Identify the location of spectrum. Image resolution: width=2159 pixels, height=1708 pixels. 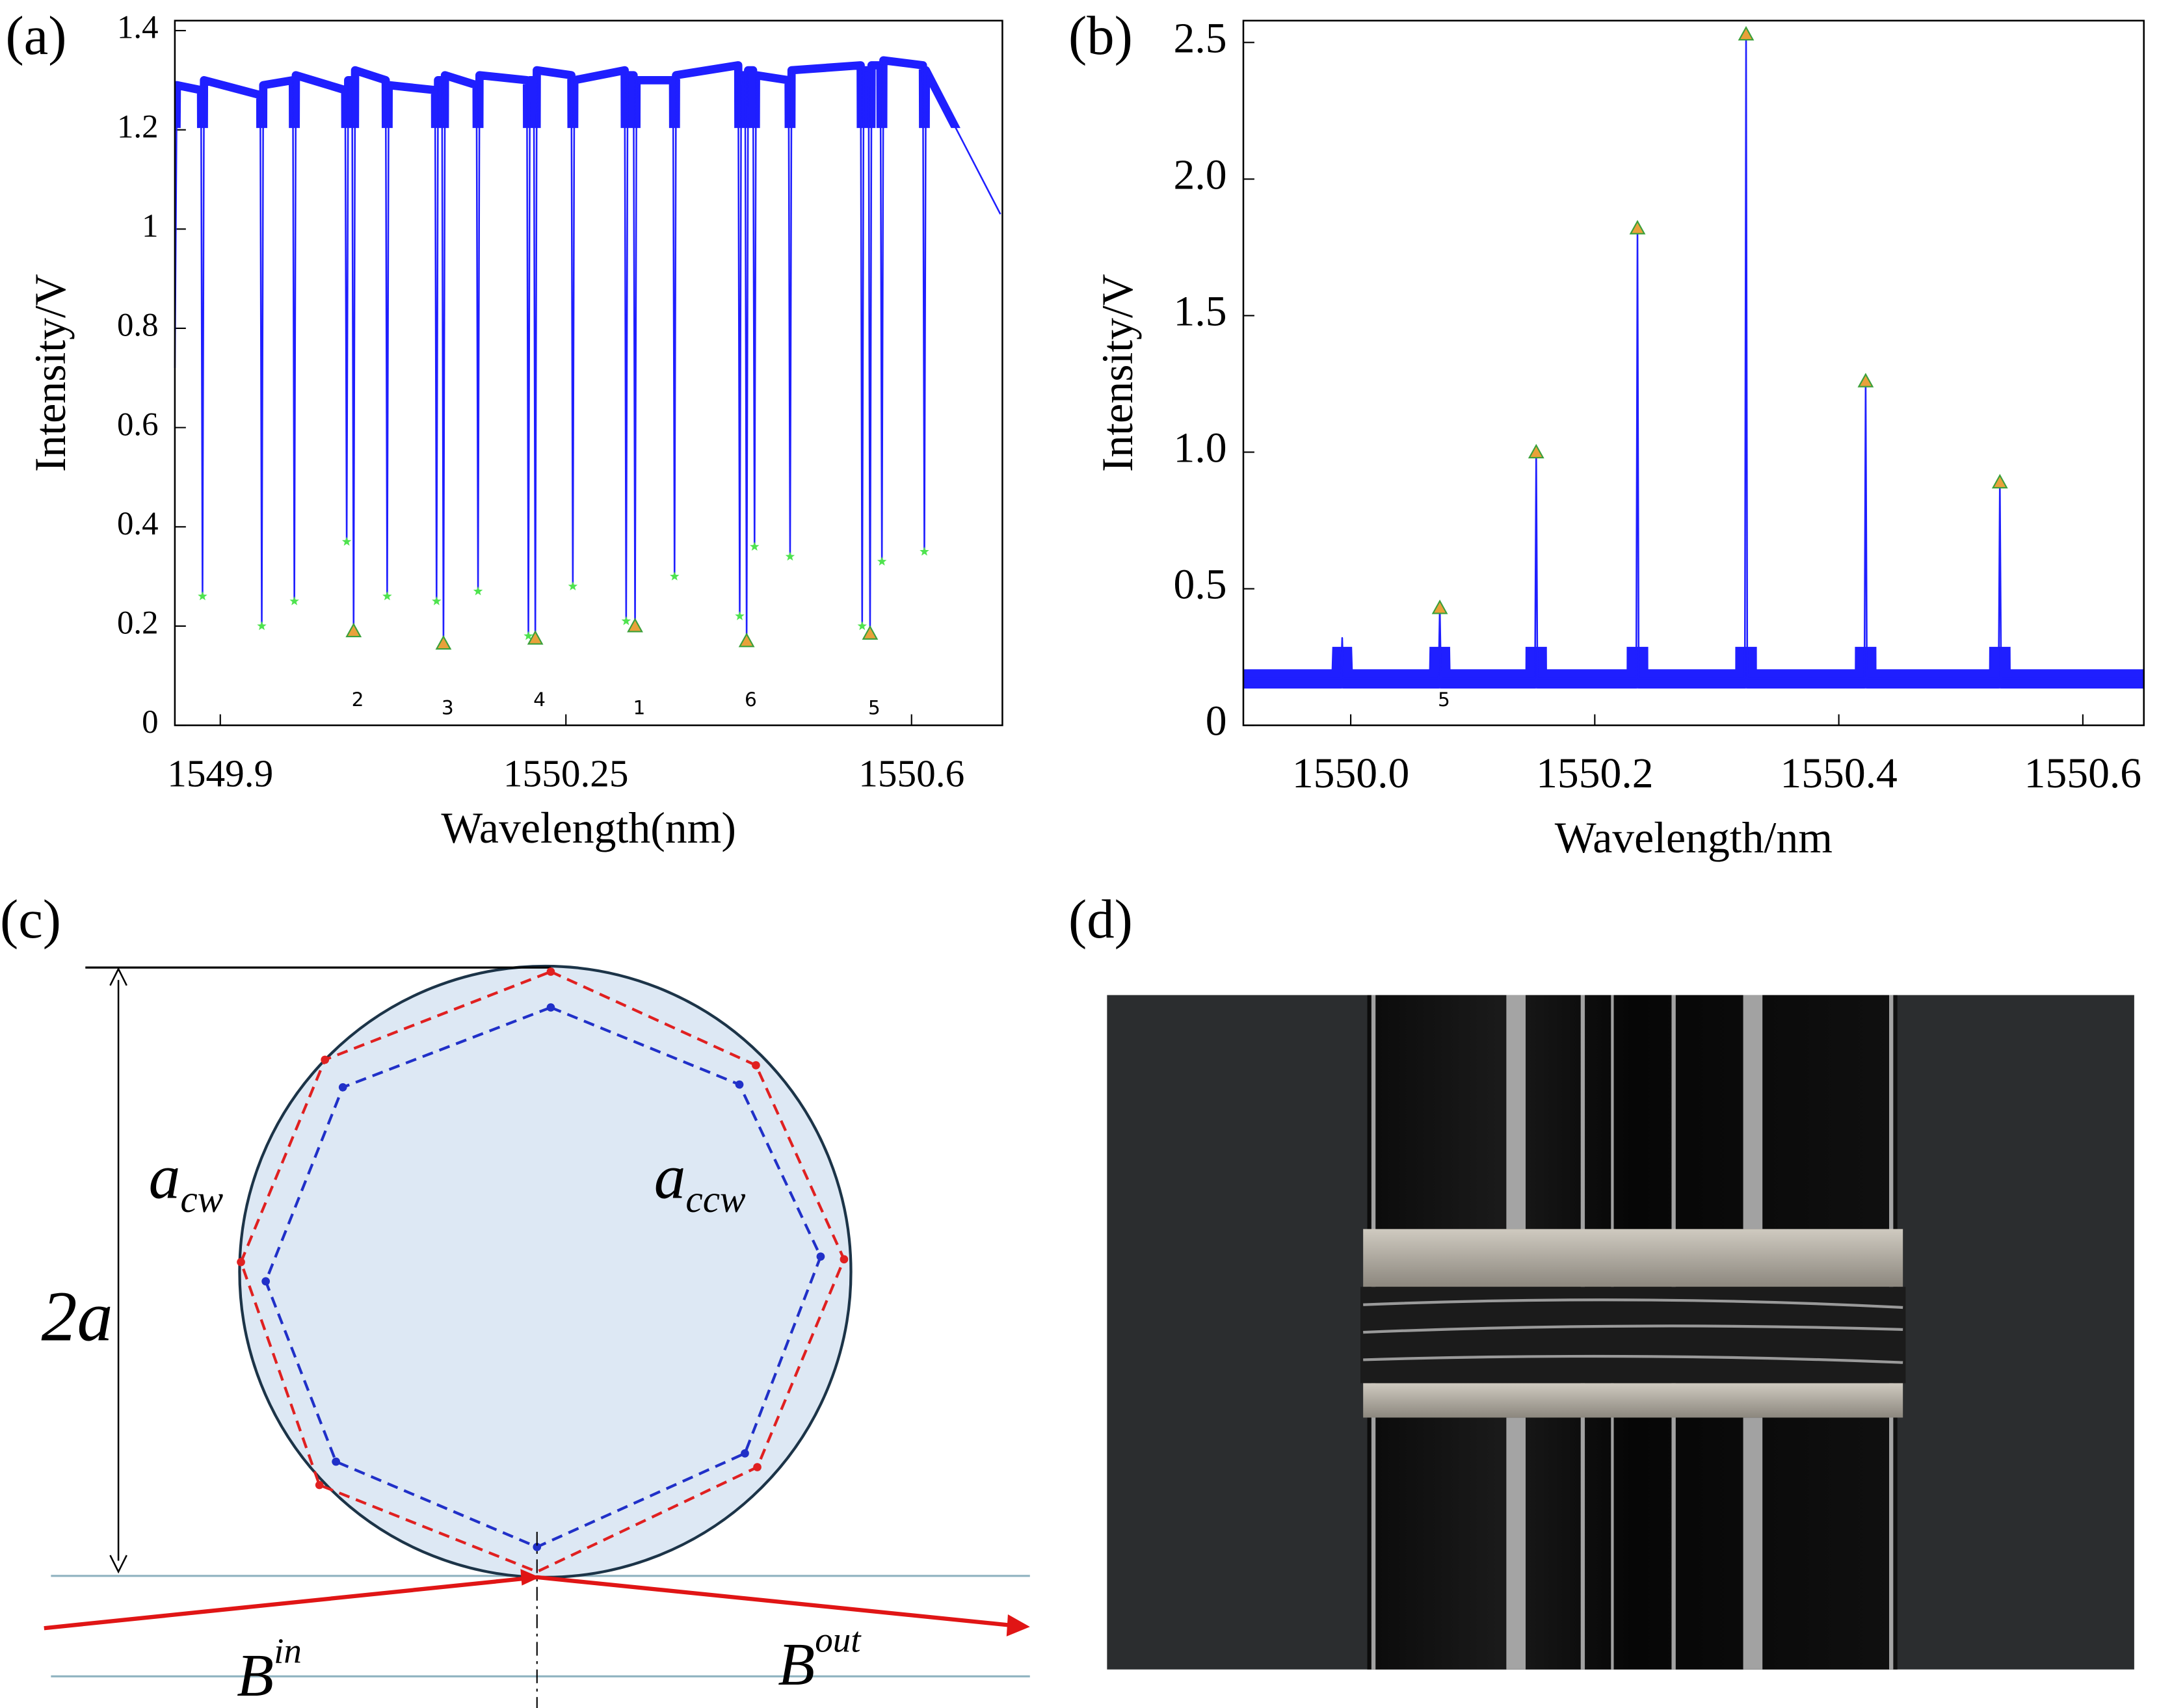
(587, 351).